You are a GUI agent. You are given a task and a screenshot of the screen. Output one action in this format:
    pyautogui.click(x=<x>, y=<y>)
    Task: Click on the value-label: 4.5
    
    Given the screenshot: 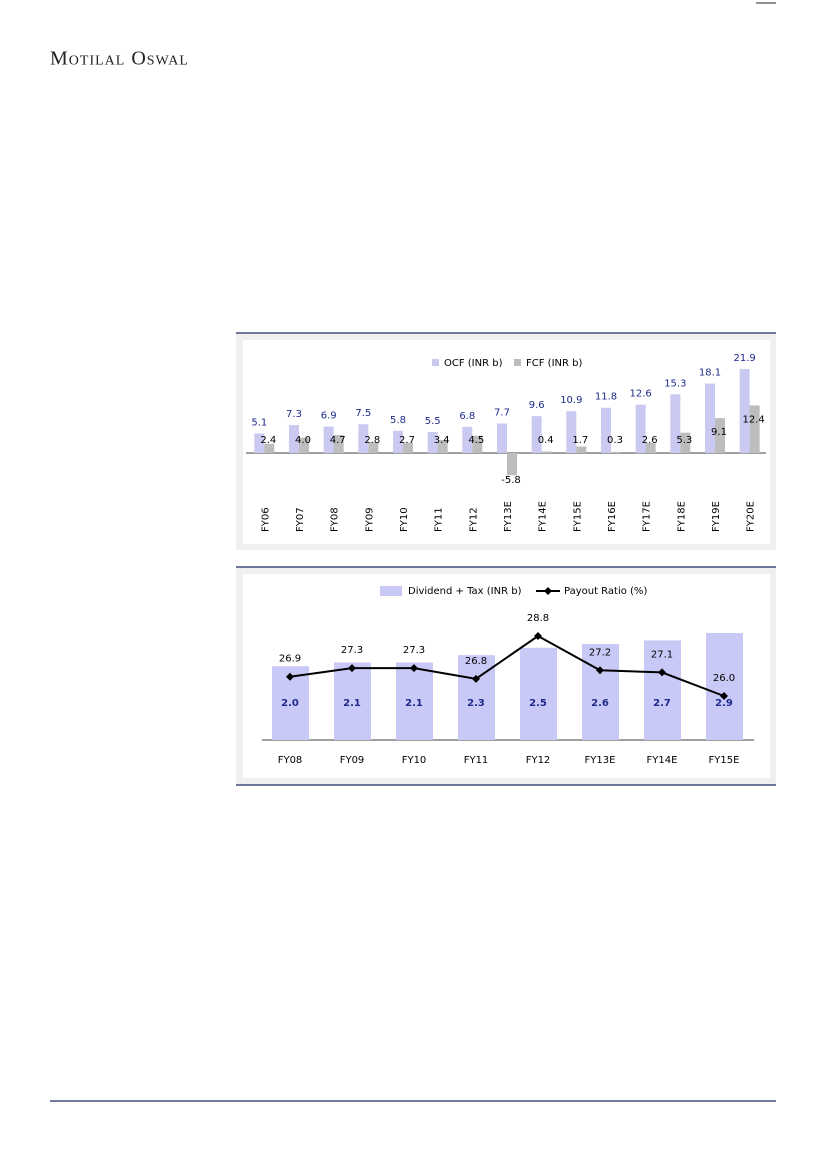 What is the action you would take?
    pyautogui.click(x=476, y=440)
    